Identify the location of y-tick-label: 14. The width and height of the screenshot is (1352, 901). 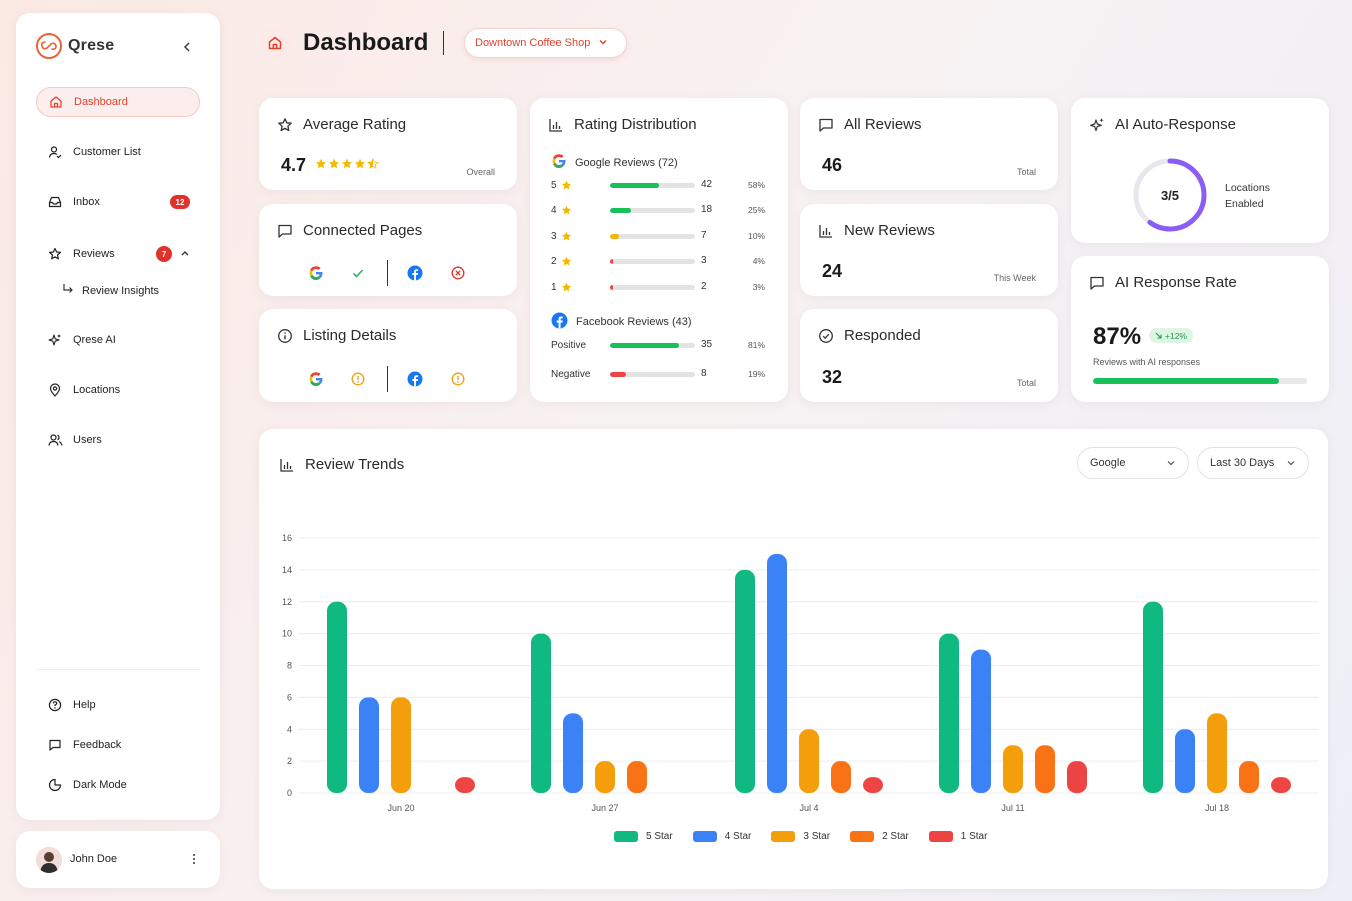
(287, 570).